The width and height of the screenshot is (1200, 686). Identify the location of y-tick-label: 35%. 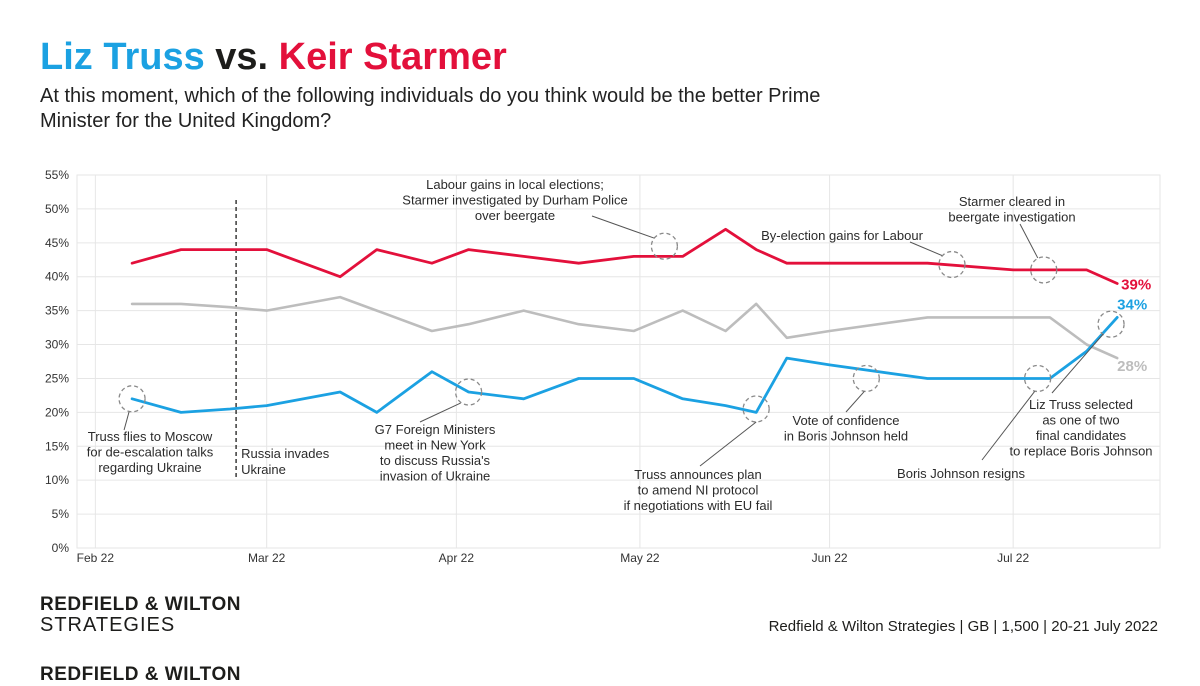
(57, 311).